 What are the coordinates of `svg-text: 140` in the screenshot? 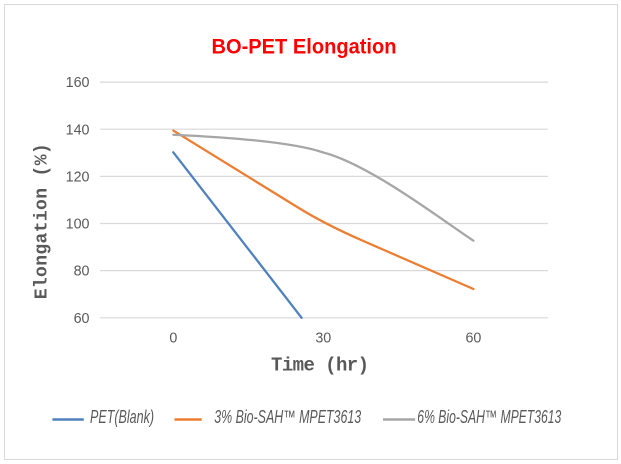 It's located at (78, 130).